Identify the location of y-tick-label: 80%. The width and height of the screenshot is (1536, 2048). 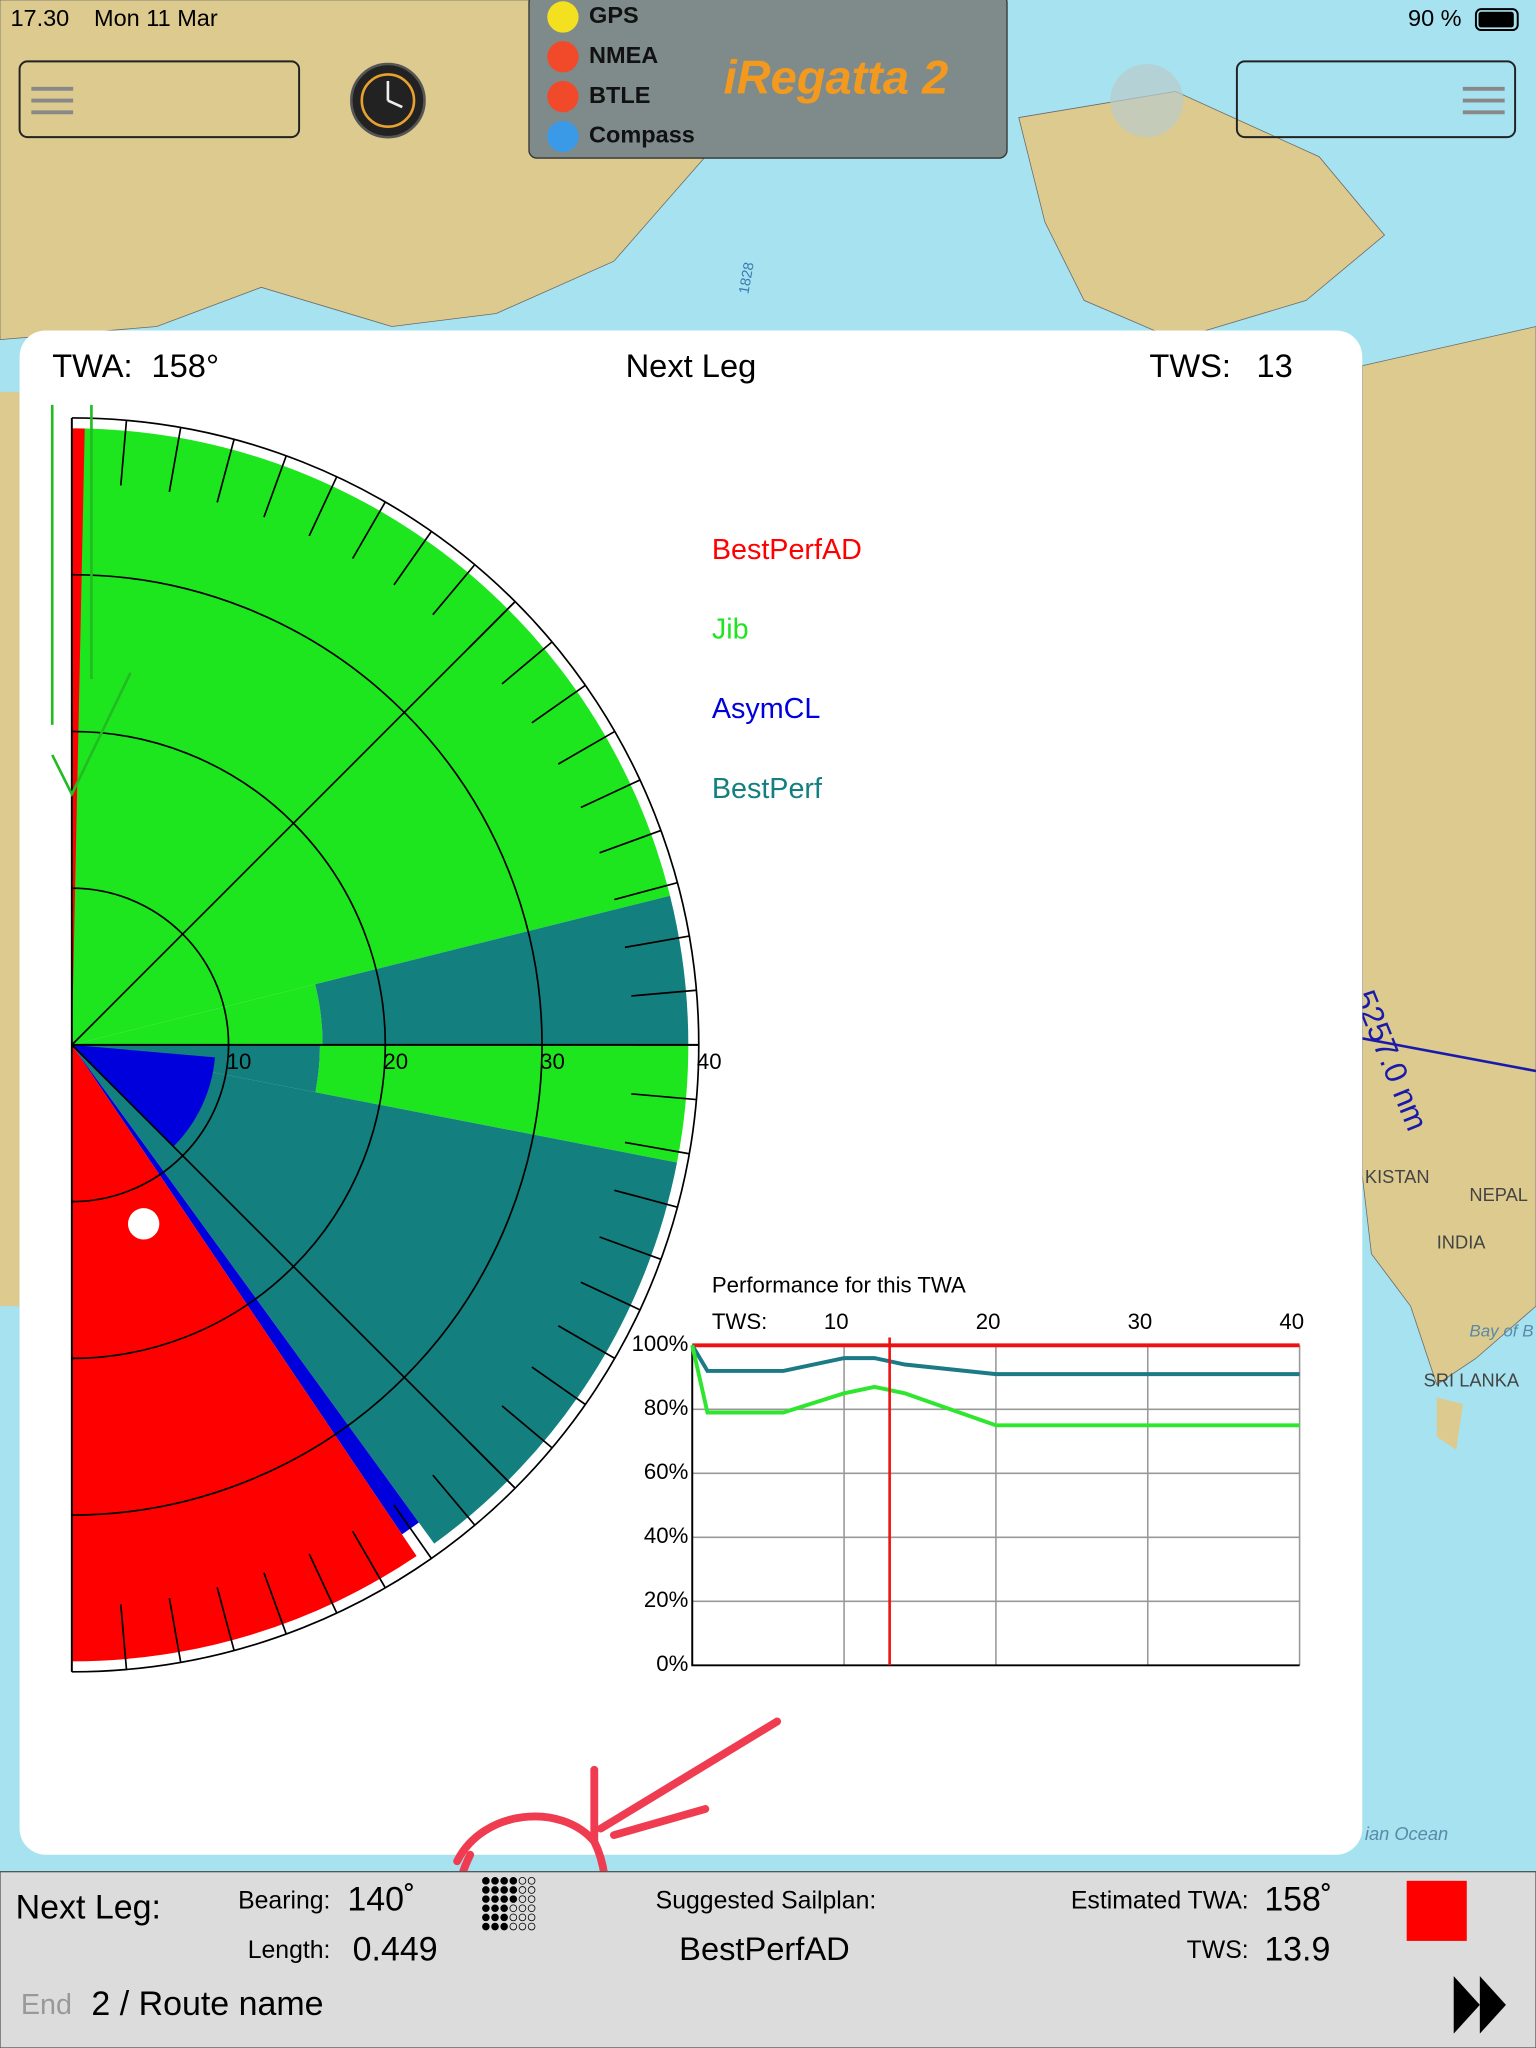
(666, 1407).